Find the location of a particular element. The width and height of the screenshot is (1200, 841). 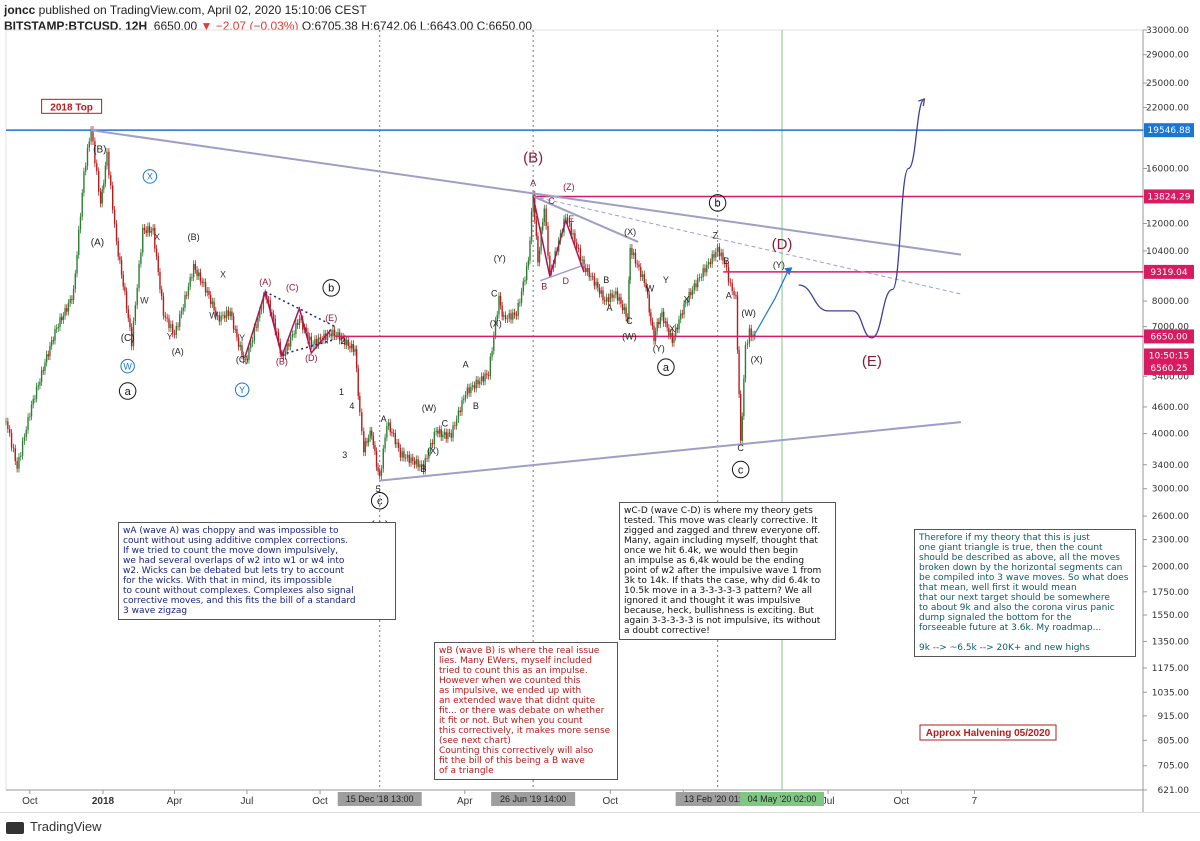

y-tick-label: 2600.00 is located at coordinates (1170, 517).